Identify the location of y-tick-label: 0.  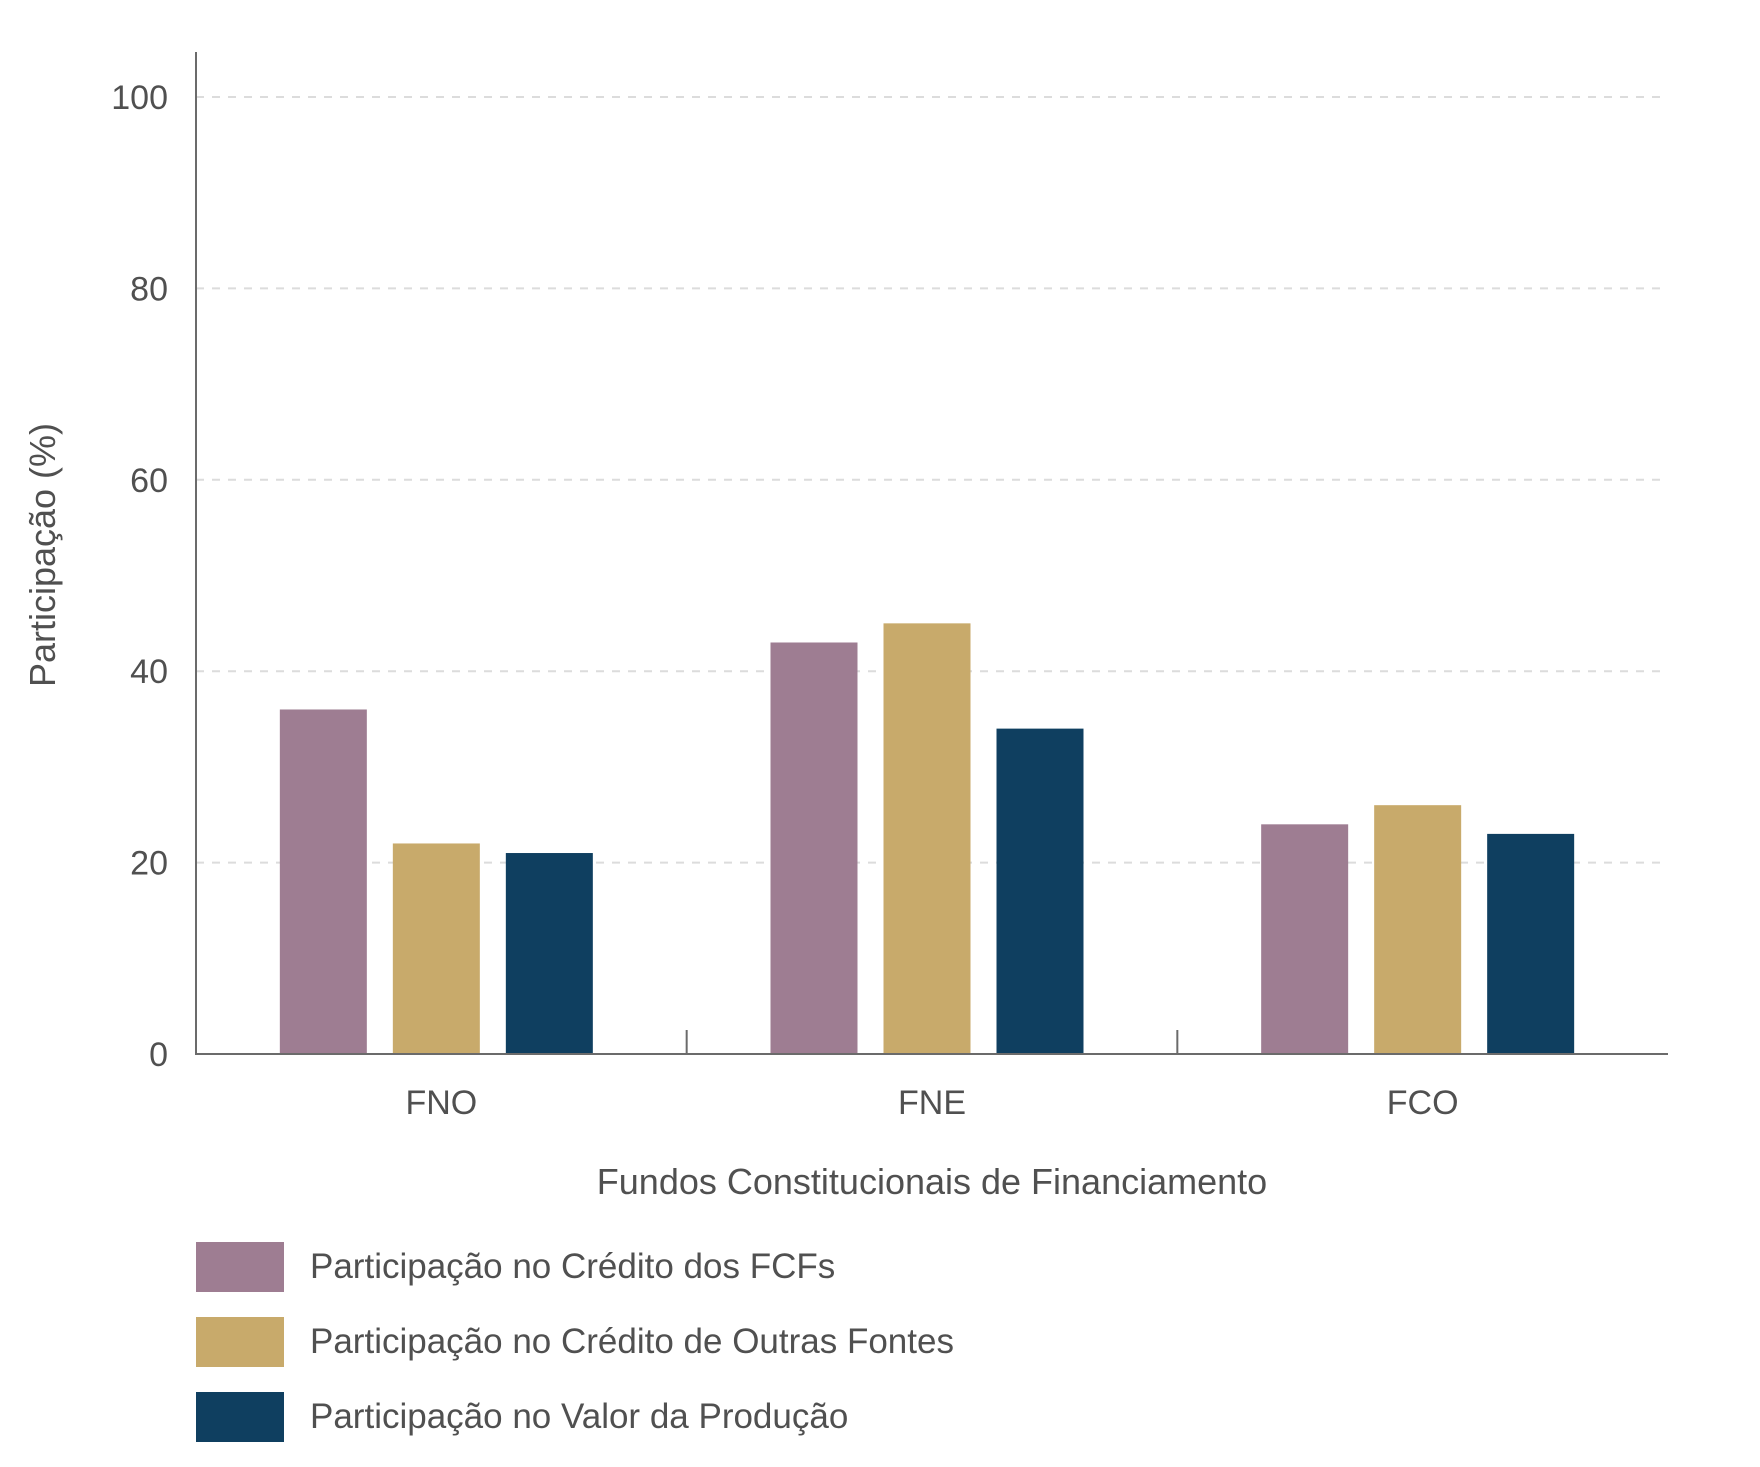
(158, 1055).